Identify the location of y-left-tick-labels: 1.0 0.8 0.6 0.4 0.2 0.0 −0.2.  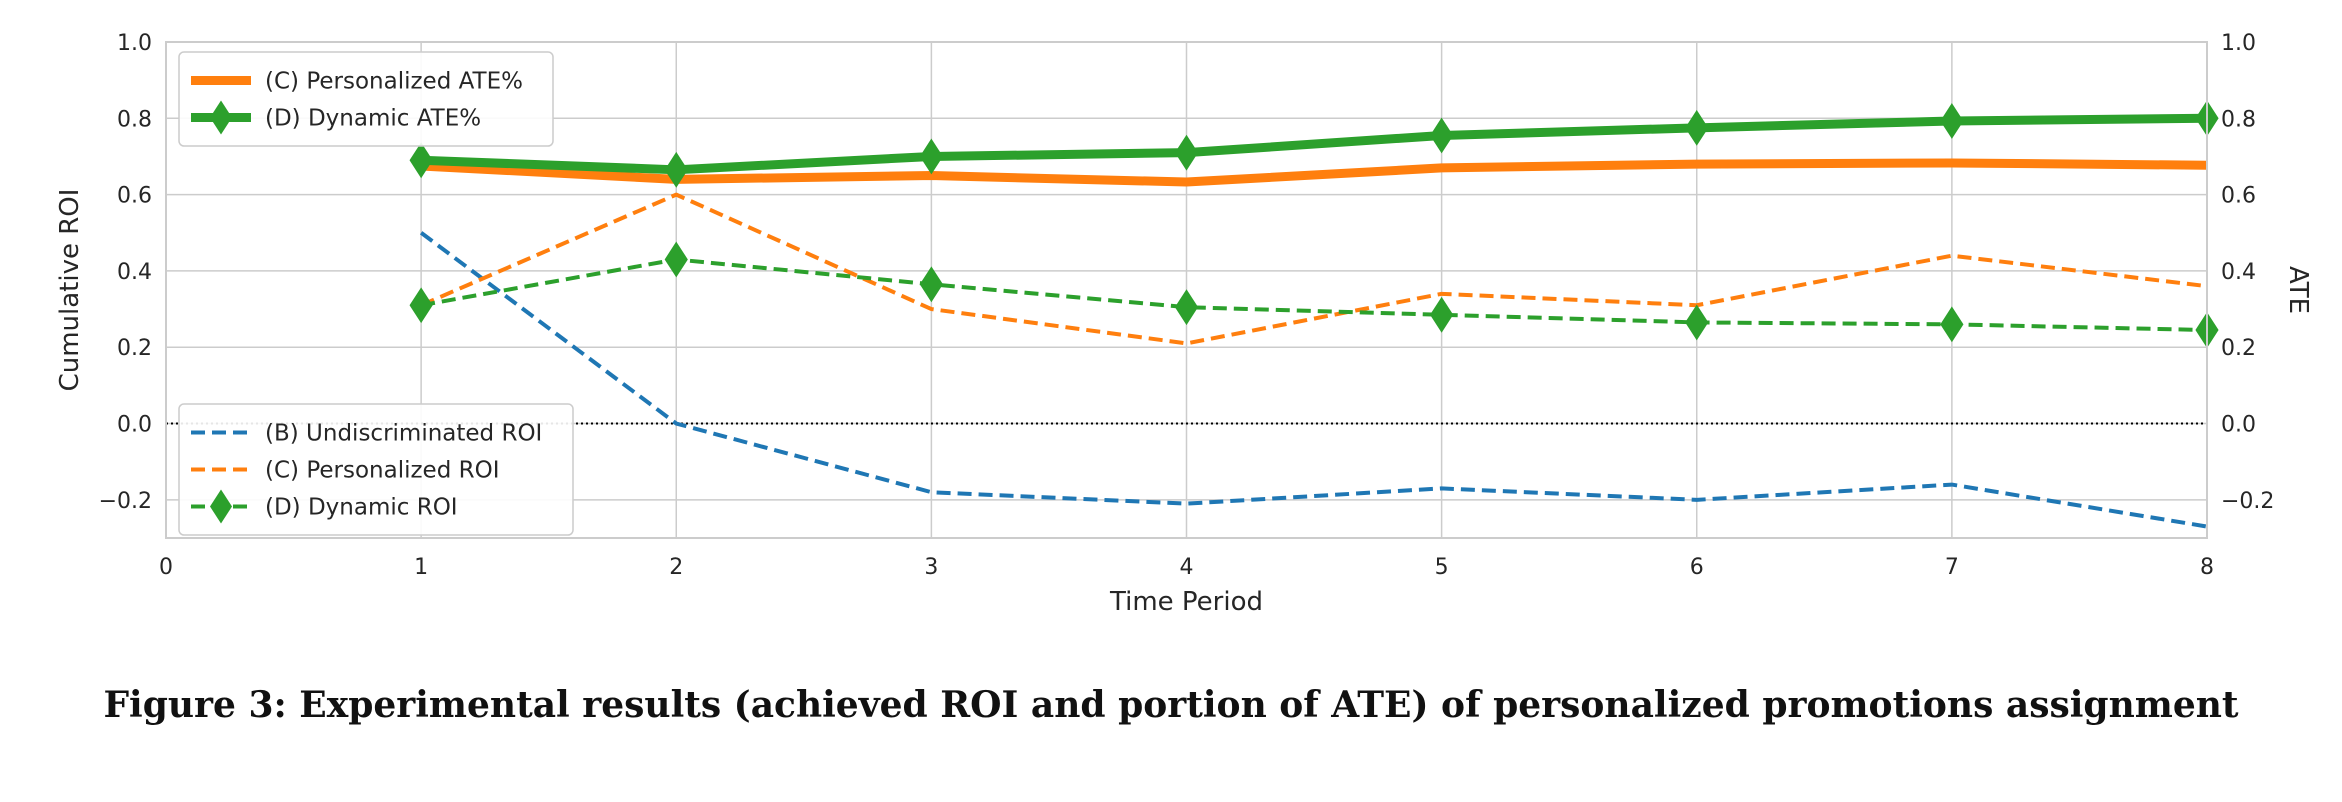
(125, 272).